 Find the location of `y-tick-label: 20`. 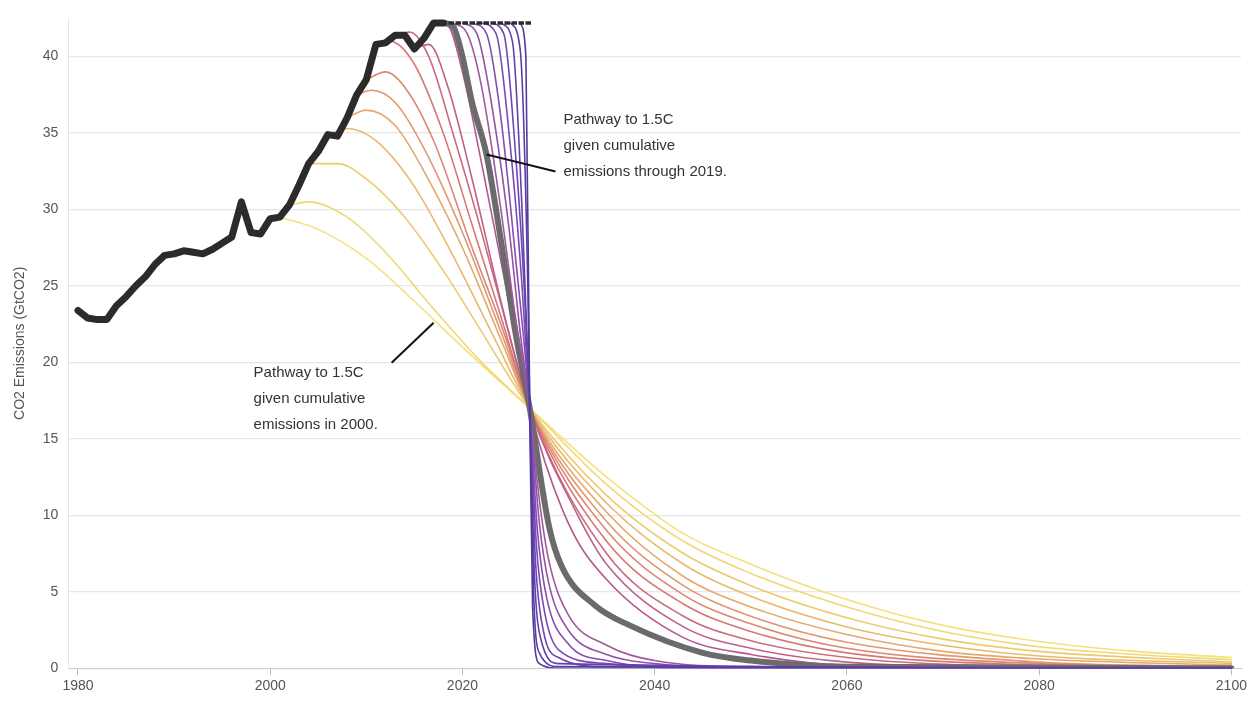

y-tick-label: 20 is located at coordinates (50, 361).